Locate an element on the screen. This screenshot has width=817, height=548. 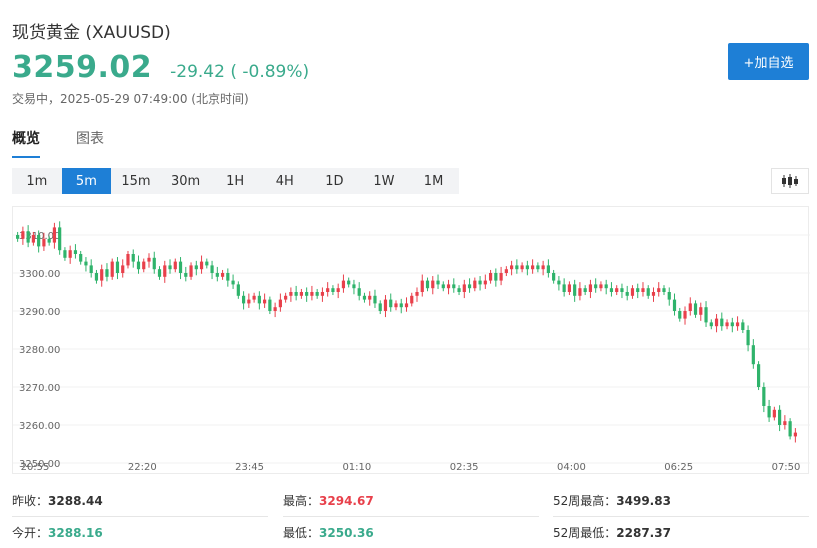
period-1mo: 1M is located at coordinates (433, 181).